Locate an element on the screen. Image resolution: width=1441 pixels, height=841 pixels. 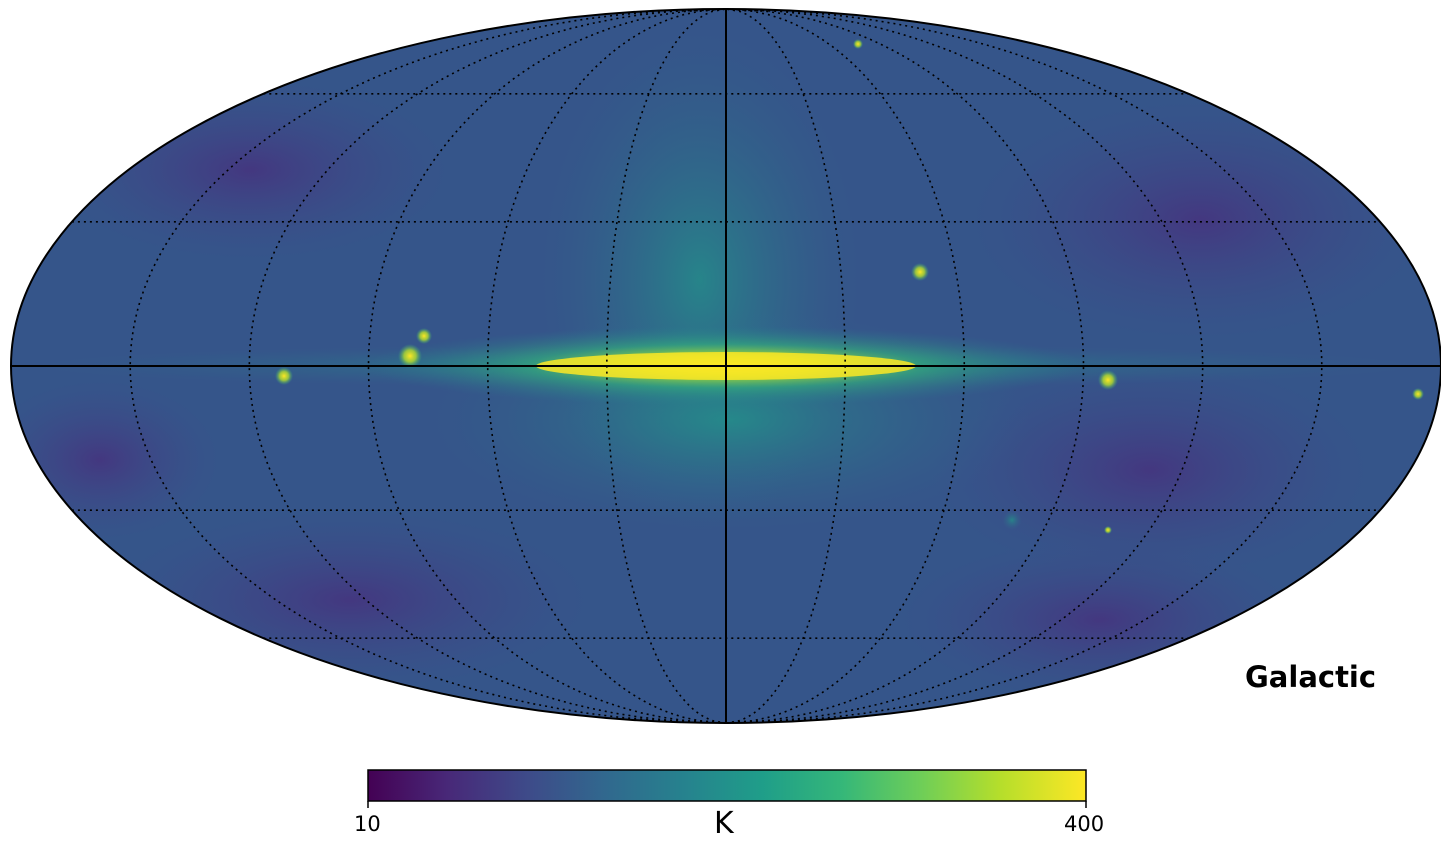
coordinate-system-label: Galactic is located at coordinates (1311, 677).